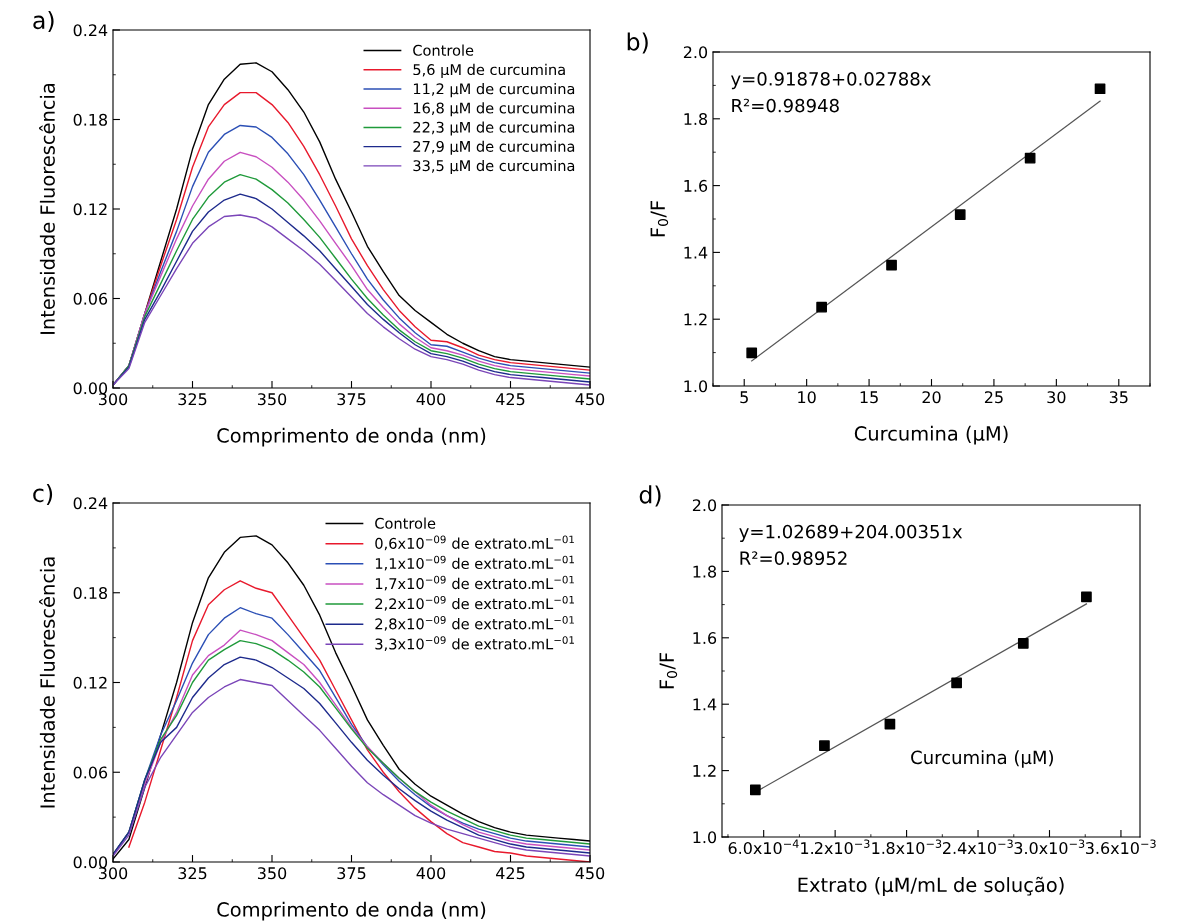  Describe the element at coordinates (1056, 397) in the screenshot. I see `x-tick-label: 30` at that location.